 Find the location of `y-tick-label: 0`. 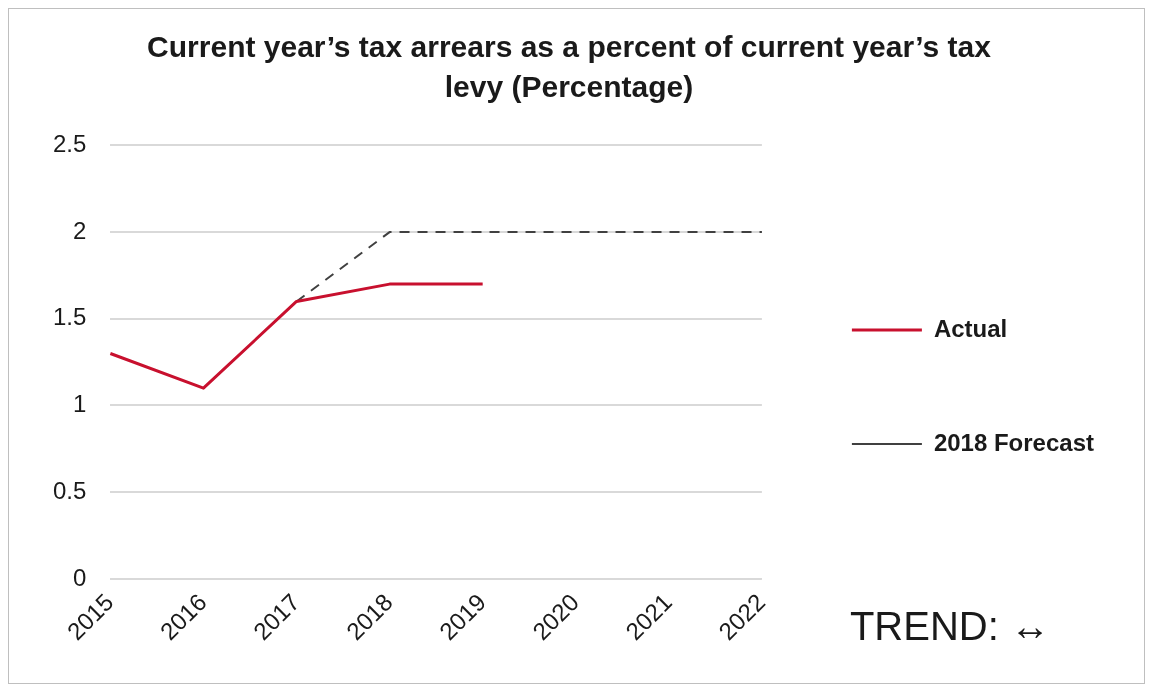

y-tick-label: 0 is located at coordinates (80, 577).